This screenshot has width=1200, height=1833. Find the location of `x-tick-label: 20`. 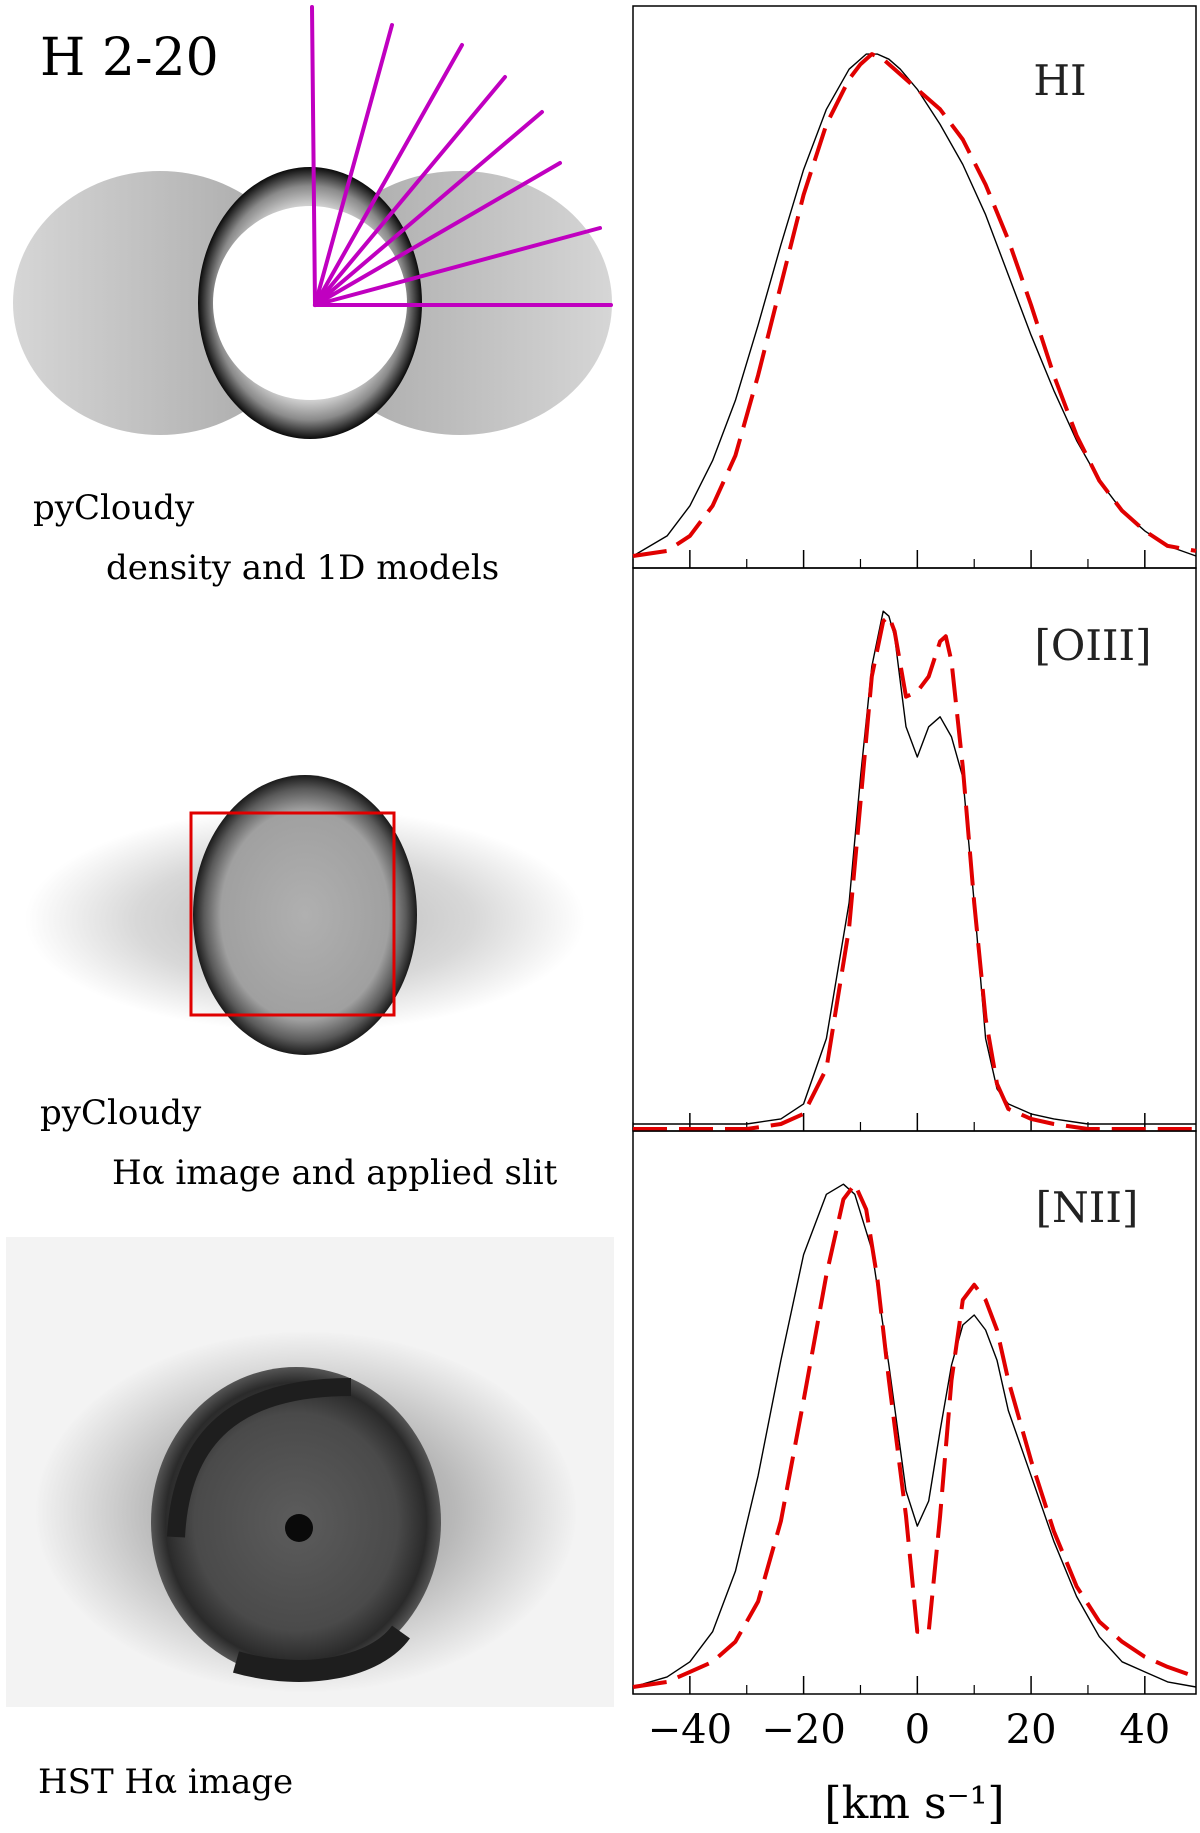

x-tick-label: 20 is located at coordinates (1031, 1730).